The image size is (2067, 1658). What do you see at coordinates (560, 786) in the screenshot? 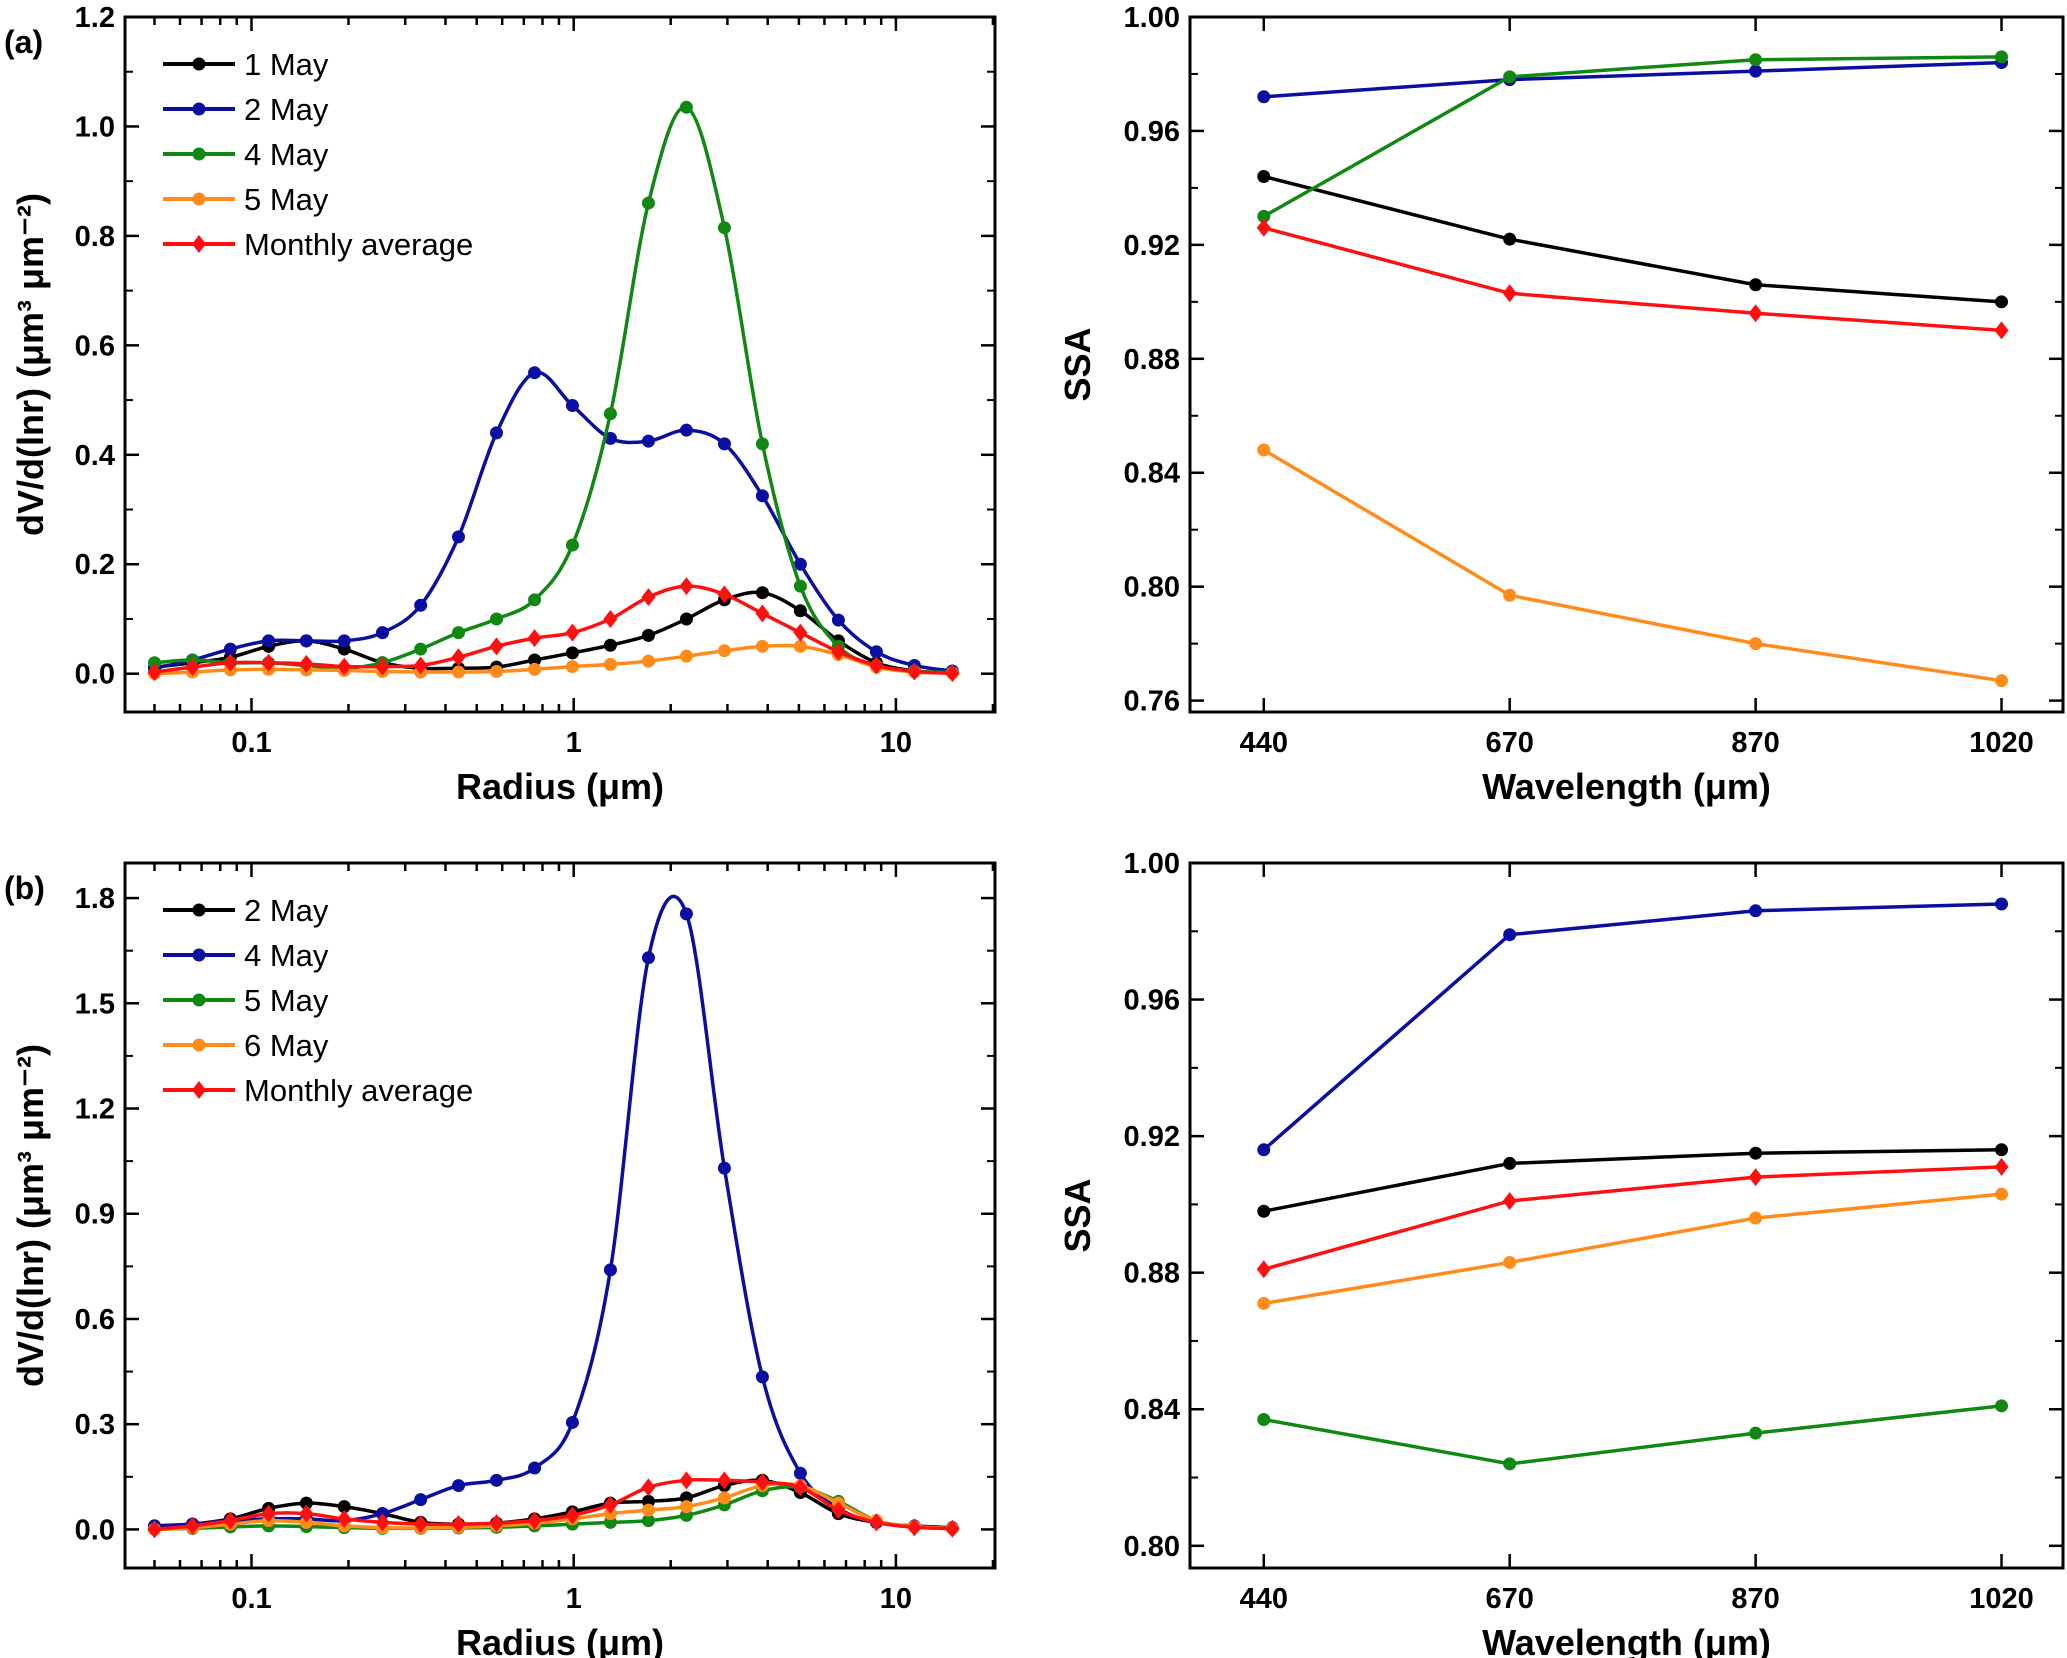
I see `x-axis-label: Radius (μm)` at bounding box center [560, 786].